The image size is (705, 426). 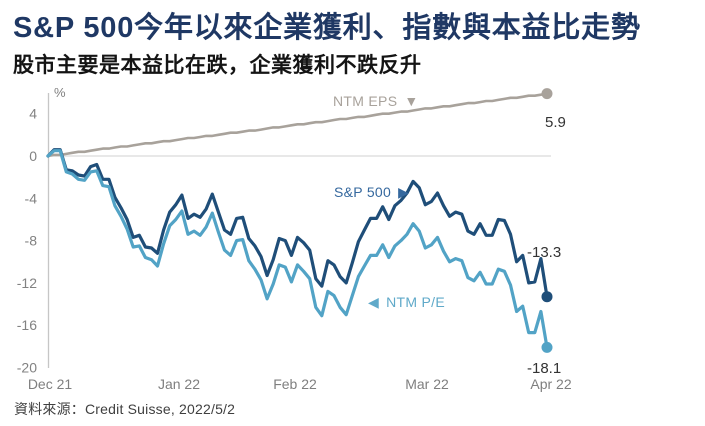 I want to click on x-tick-label: Dec 21, so click(x=50, y=384).